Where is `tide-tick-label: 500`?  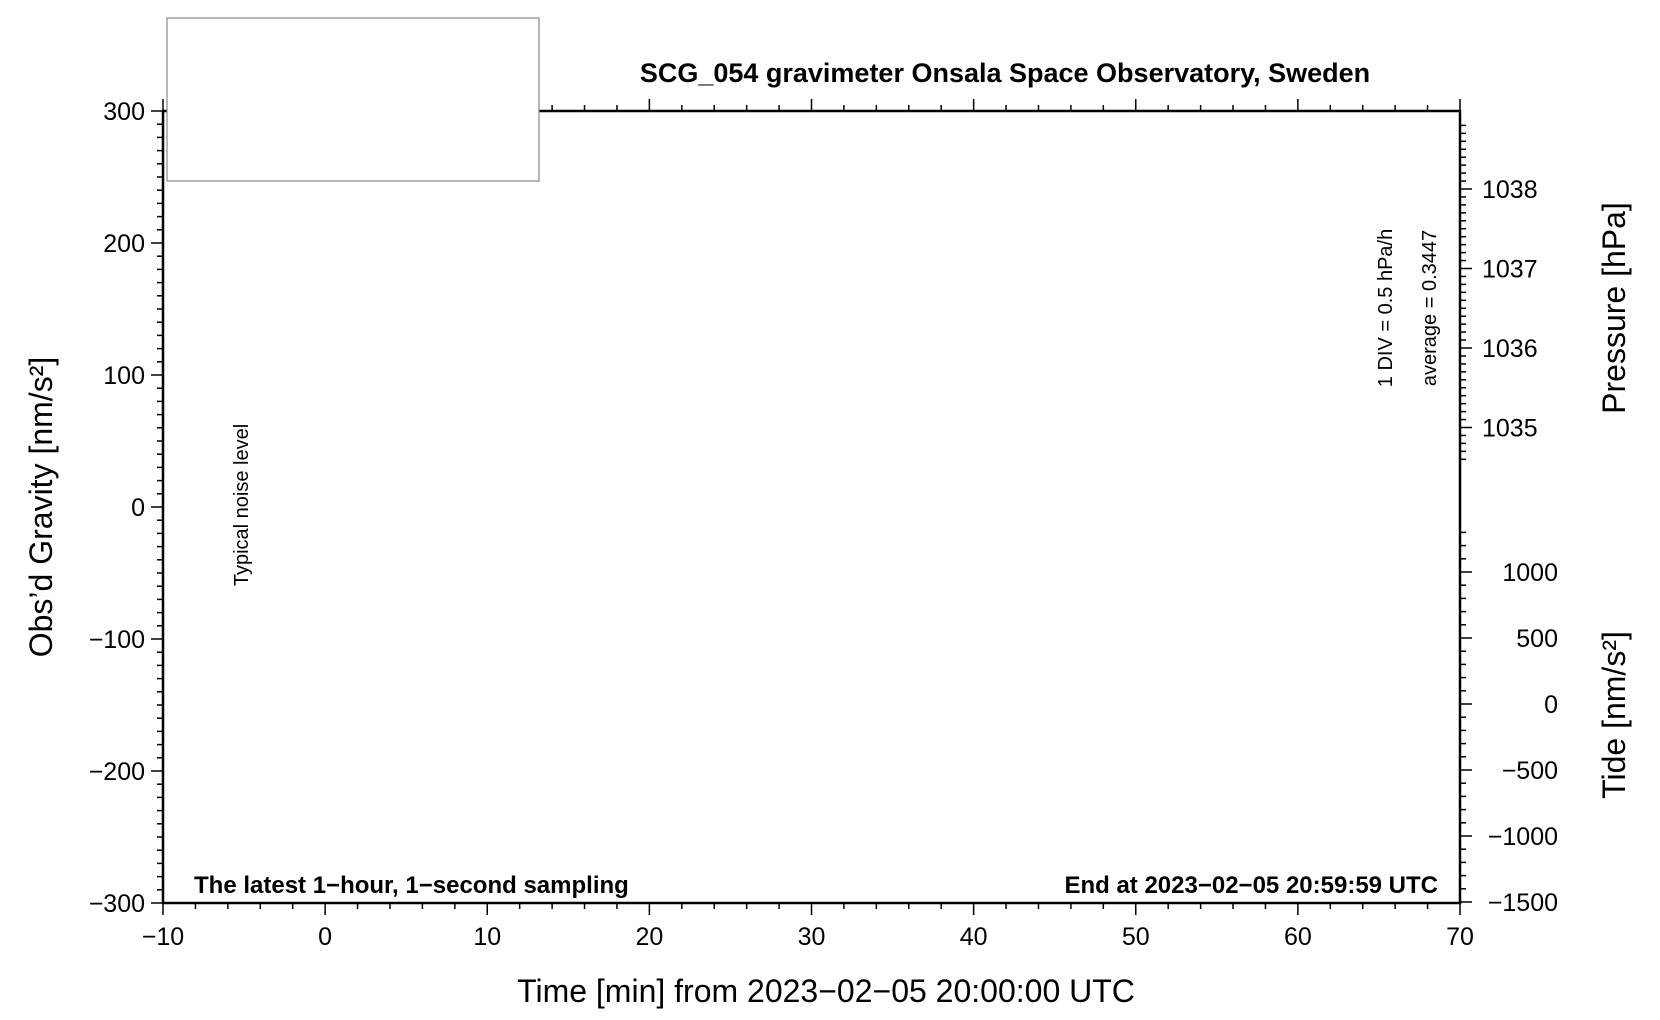
tide-tick-label: 500 is located at coordinates (1537, 639).